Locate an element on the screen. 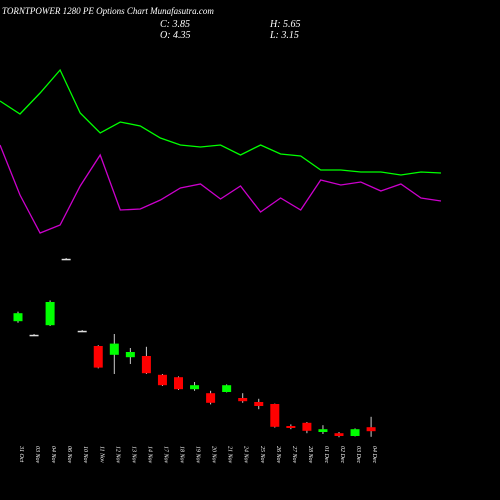 This screenshot has height=500, width=500. x-tick-label: 04 Dec is located at coordinates (374, 454).